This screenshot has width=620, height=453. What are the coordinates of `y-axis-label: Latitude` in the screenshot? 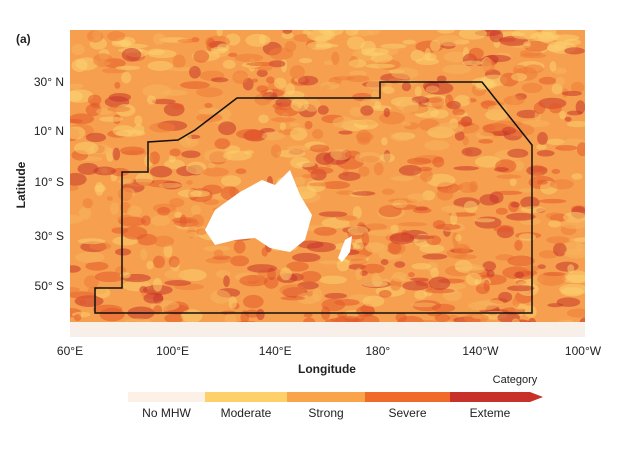 It's located at (21, 184).